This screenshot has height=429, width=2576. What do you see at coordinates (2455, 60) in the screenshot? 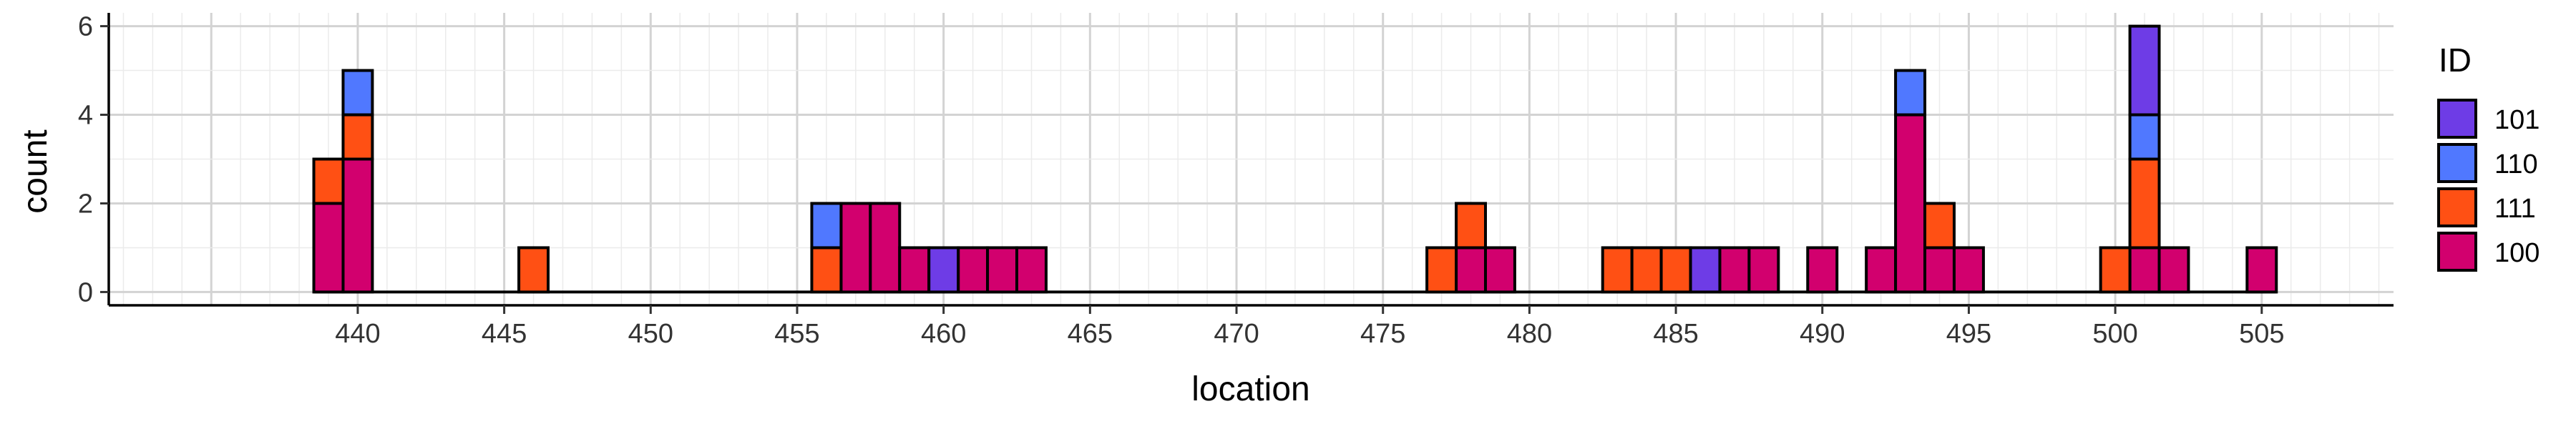
I see `legend-title: ID` at bounding box center [2455, 60].